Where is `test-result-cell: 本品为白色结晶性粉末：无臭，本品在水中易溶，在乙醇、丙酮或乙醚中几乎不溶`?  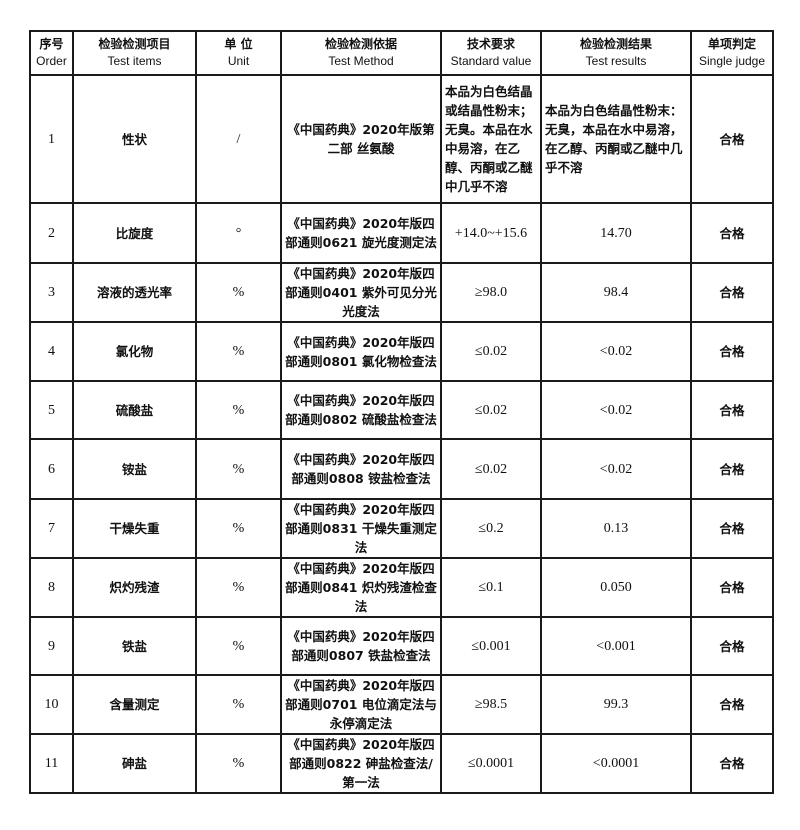 test-result-cell: 本品为白色结晶性粉末：无臭，本品在水中易溶，在乙醇、丙酮或乙醚中几乎不溶 is located at coordinates (616, 139).